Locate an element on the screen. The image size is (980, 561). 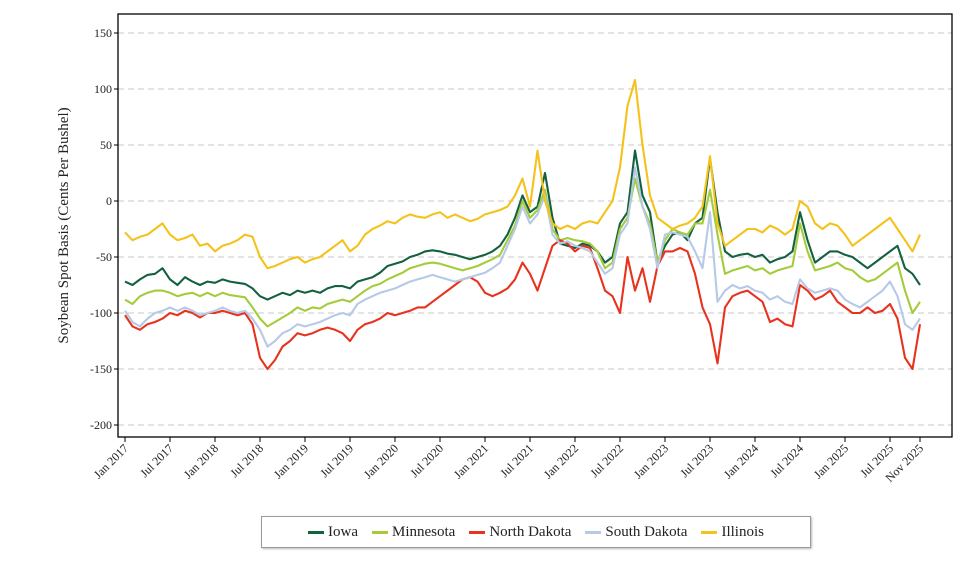
x-tick-label: Jan 2019 is located at coordinates (291, 461).